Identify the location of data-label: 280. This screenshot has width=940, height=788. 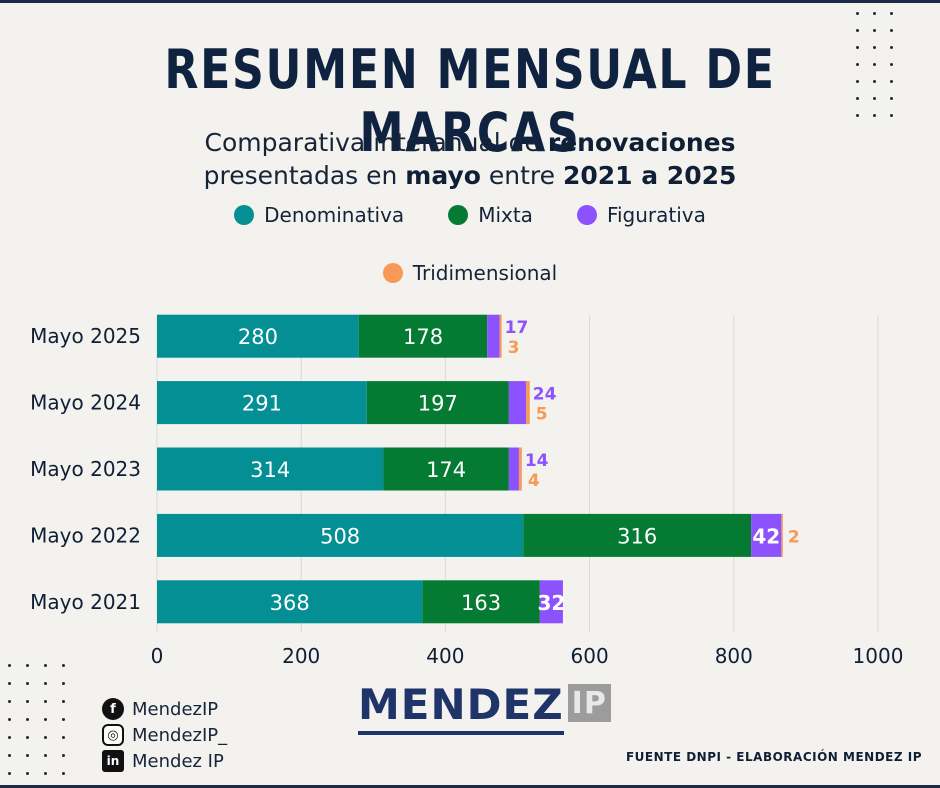
(258, 337).